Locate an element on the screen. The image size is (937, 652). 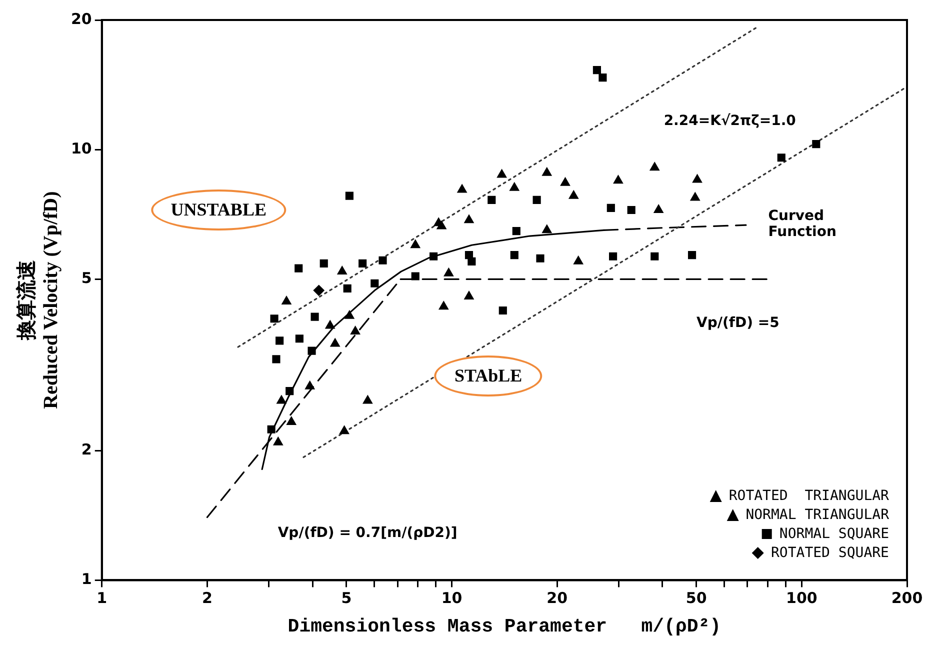
annotation: UNSTABLE is located at coordinates (218, 210).